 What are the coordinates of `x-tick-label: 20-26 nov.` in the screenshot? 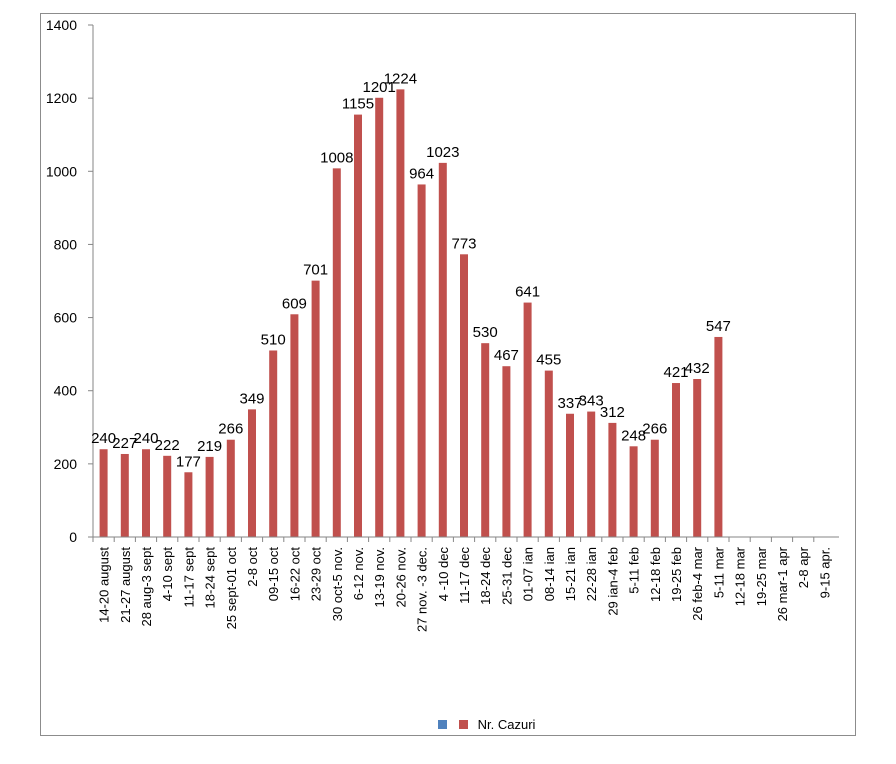 It's located at (400, 577).